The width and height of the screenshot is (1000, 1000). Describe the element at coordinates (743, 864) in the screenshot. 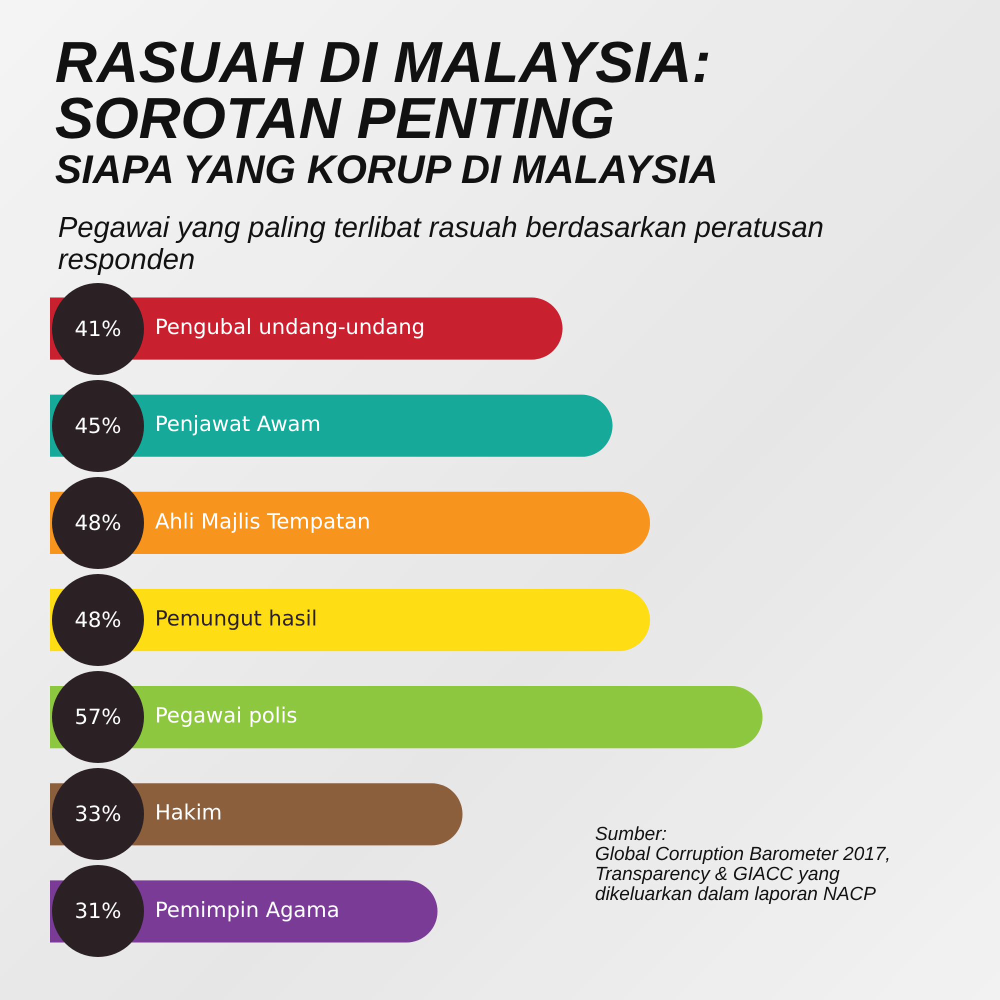

I see `annotation: Sumber: Global Corruption Barometer 2017, Transparency & GIACC yang dikeluarkan dalam laporan NACP` at that location.